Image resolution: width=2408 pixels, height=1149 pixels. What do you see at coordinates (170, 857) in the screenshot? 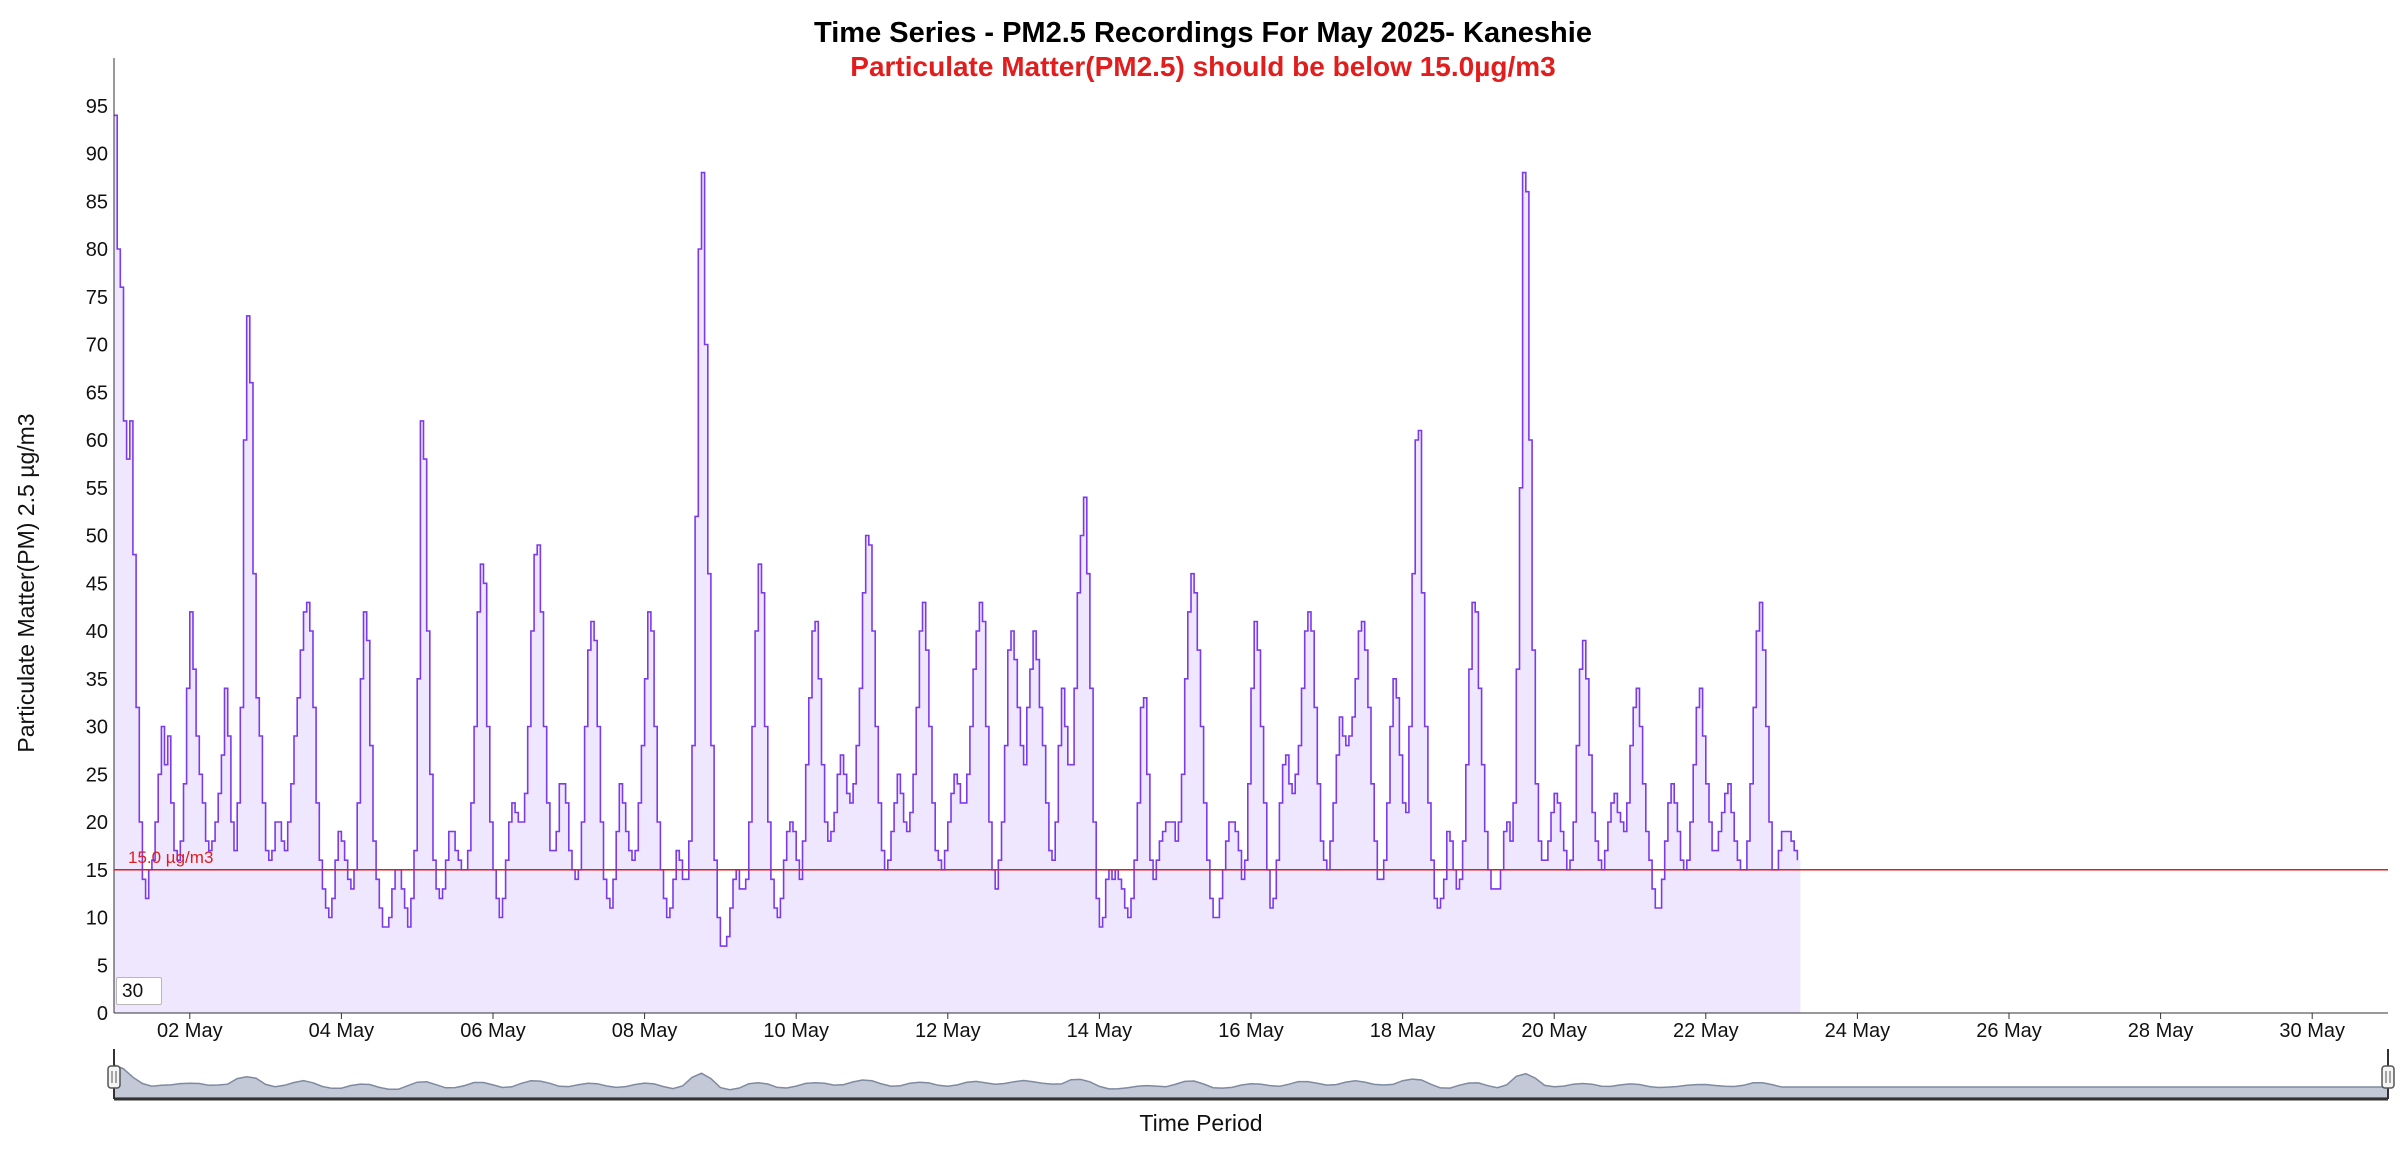
I see `threshold-label: 15.0 µg/m3` at bounding box center [170, 857].